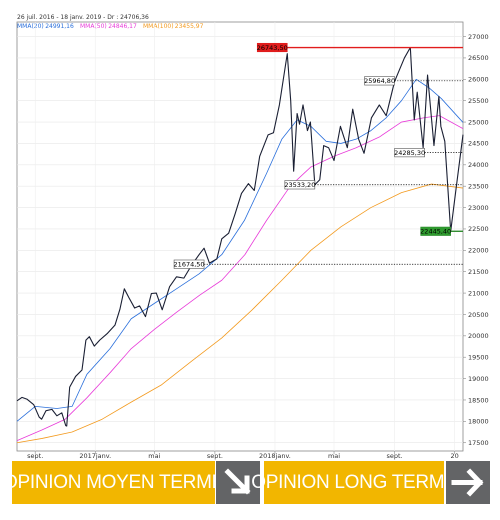 The height and width of the screenshot is (520, 500). Describe the element at coordinates (93, 26) in the screenshot. I see `legend-name-1: MMA(50)` at that location.